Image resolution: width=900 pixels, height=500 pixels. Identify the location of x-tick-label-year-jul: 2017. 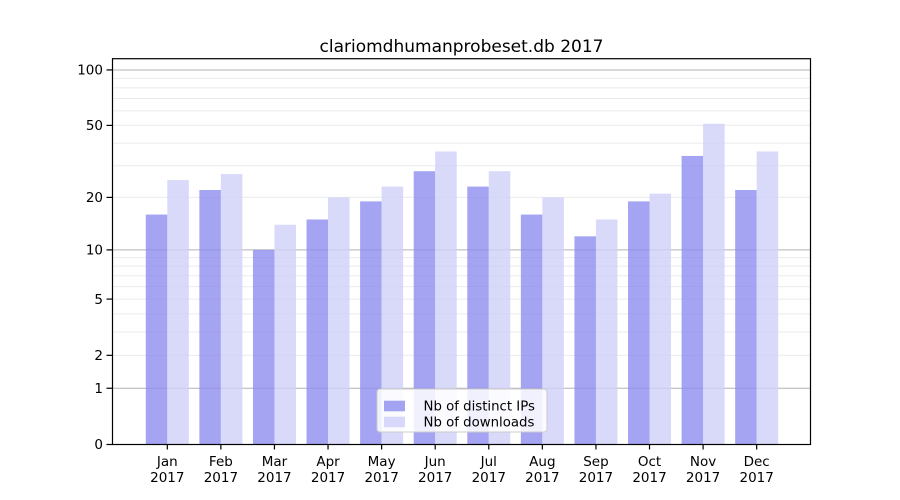
(489, 478).